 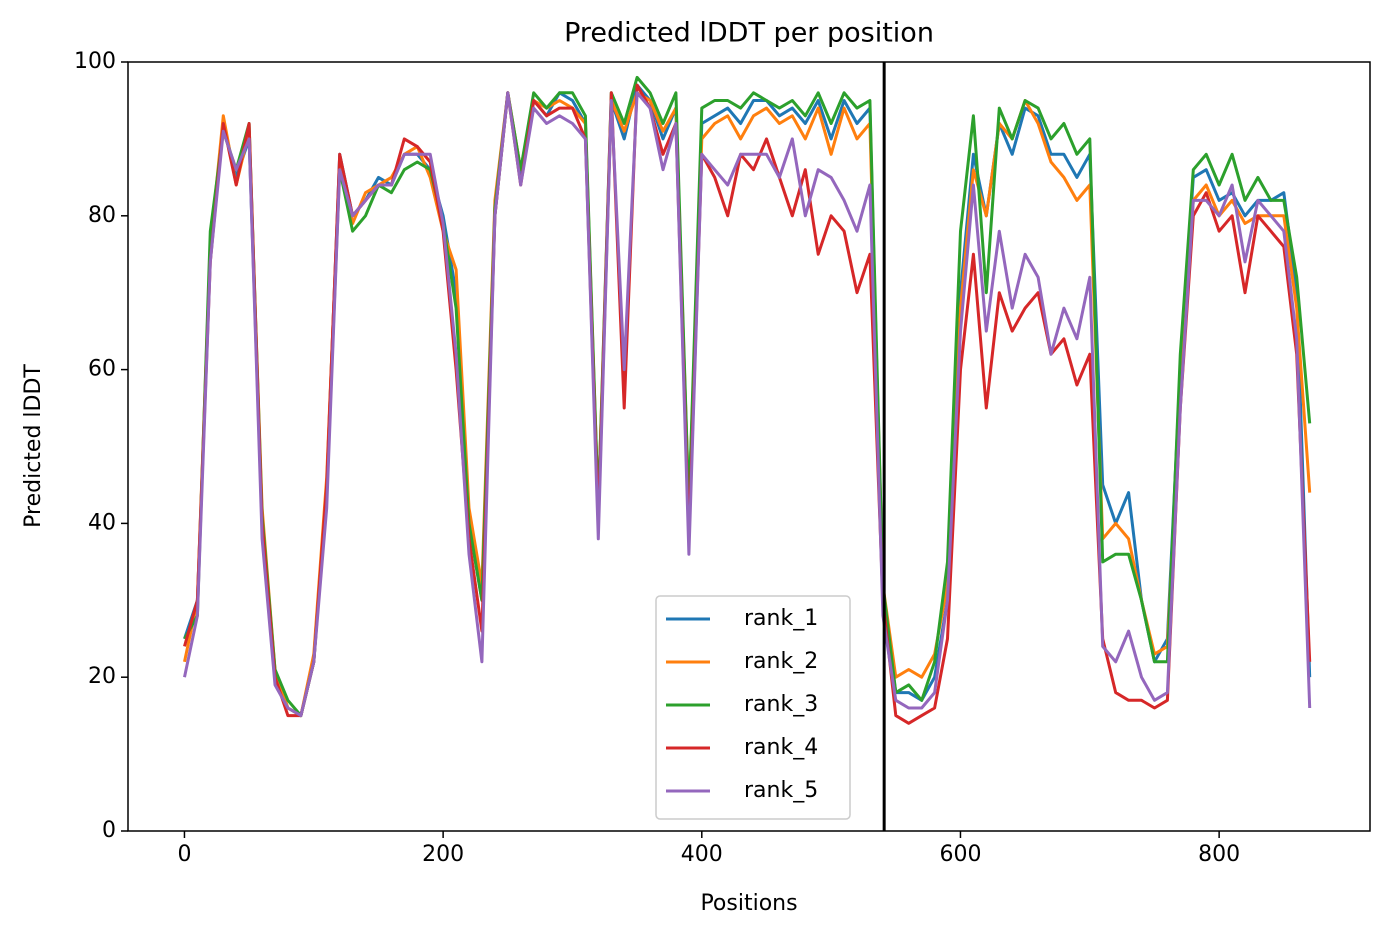 I want to click on x-tick-label: 200, so click(x=443, y=854).